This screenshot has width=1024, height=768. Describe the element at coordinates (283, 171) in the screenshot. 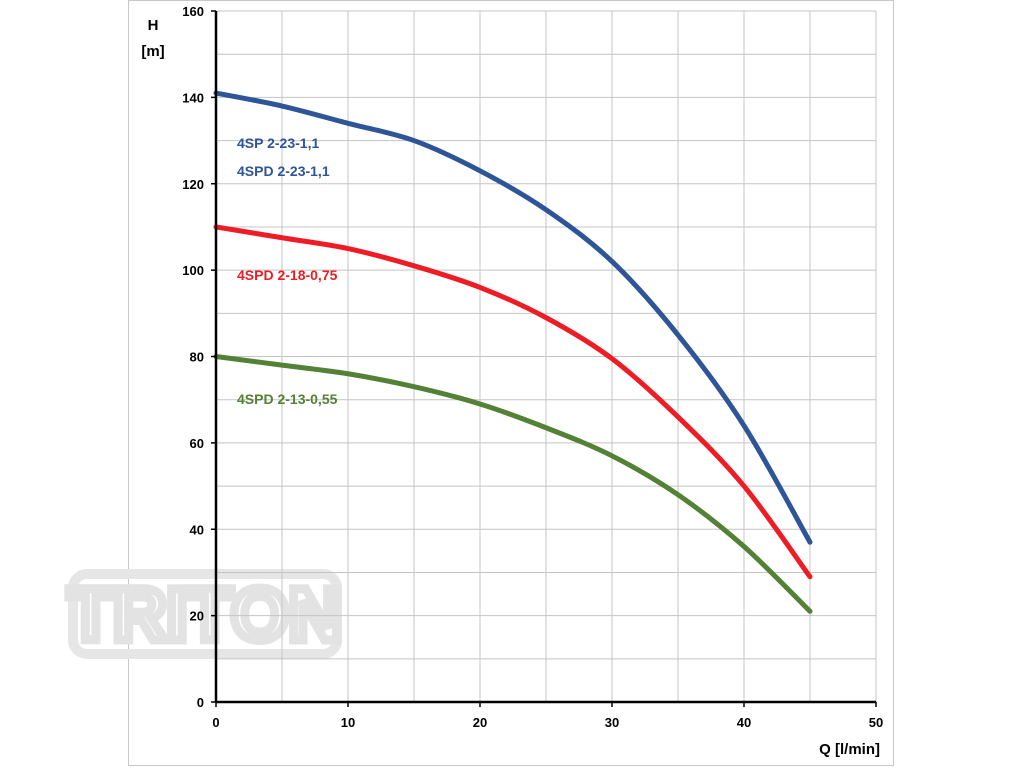

I see `series-label: 4SPD 2-23-1,1` at that location.